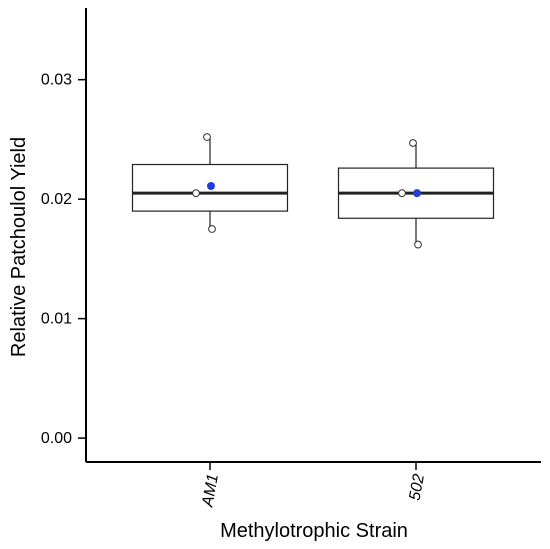  What do you see at coordinates (314, 531) in the screenshot?
I see `x-axis-label: Methylotrophic Strain` at bounding box center [314, 531].